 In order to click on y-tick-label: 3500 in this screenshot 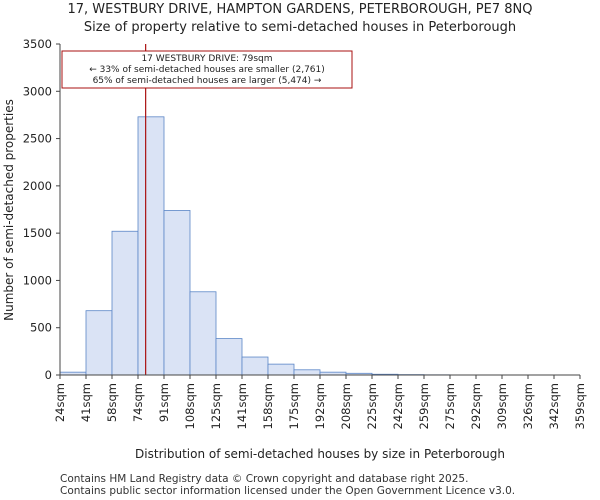, I will do `click(37, 44)`.